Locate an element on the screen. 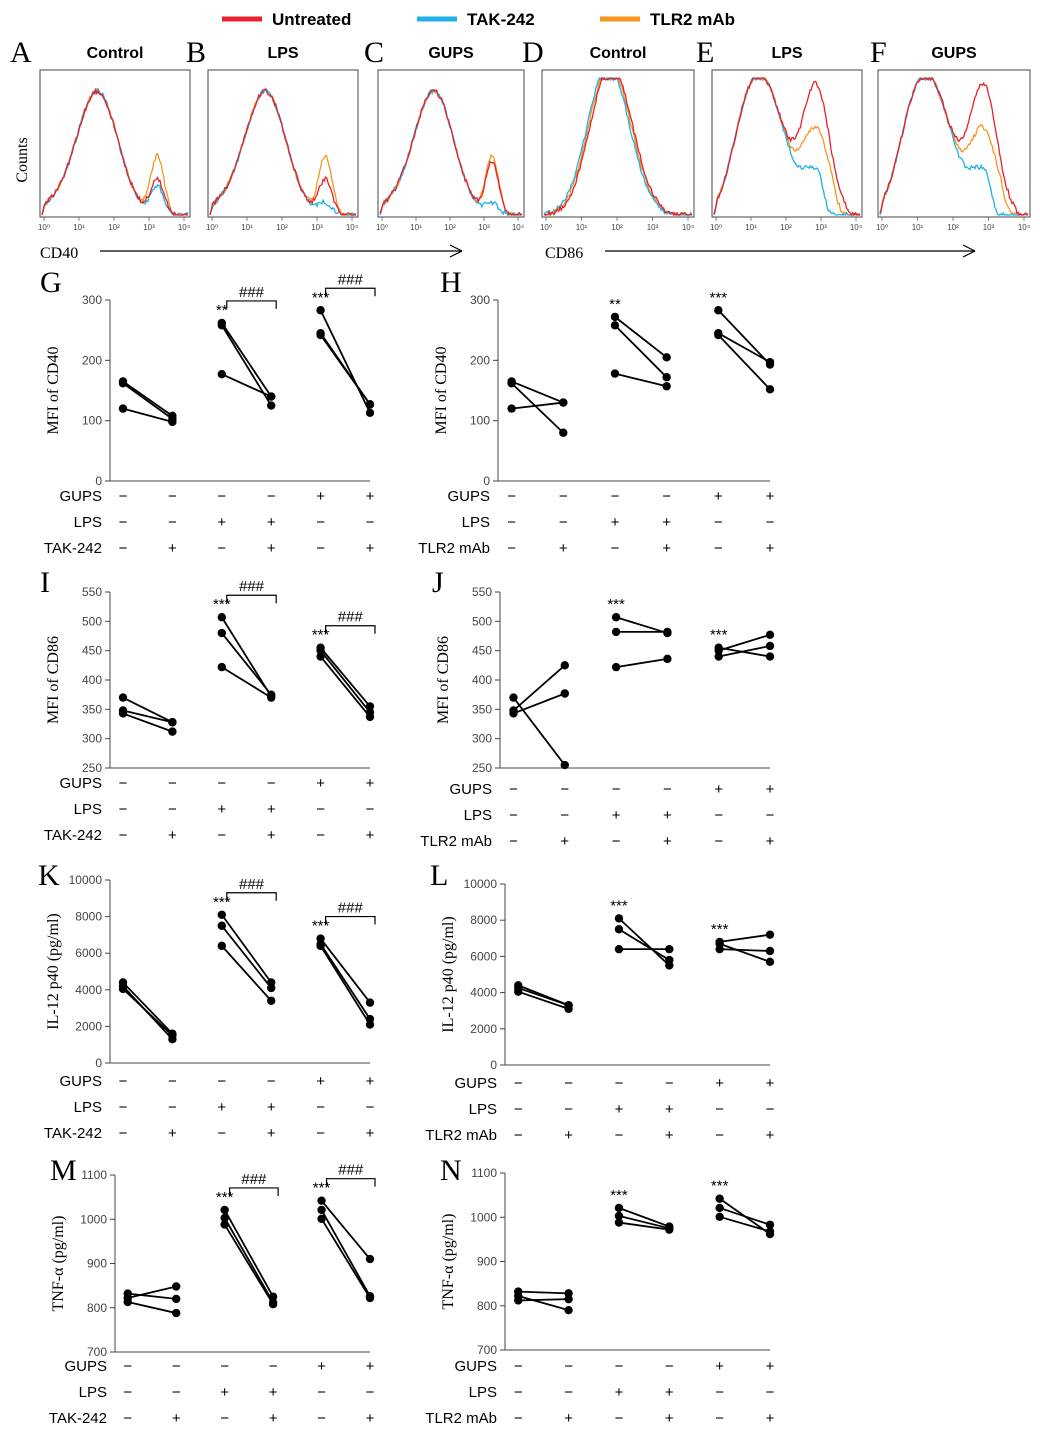 Image resolution: width=1040 pixels, height=1433 pixels. panel-letter: I is located at coordinates (45, 582).